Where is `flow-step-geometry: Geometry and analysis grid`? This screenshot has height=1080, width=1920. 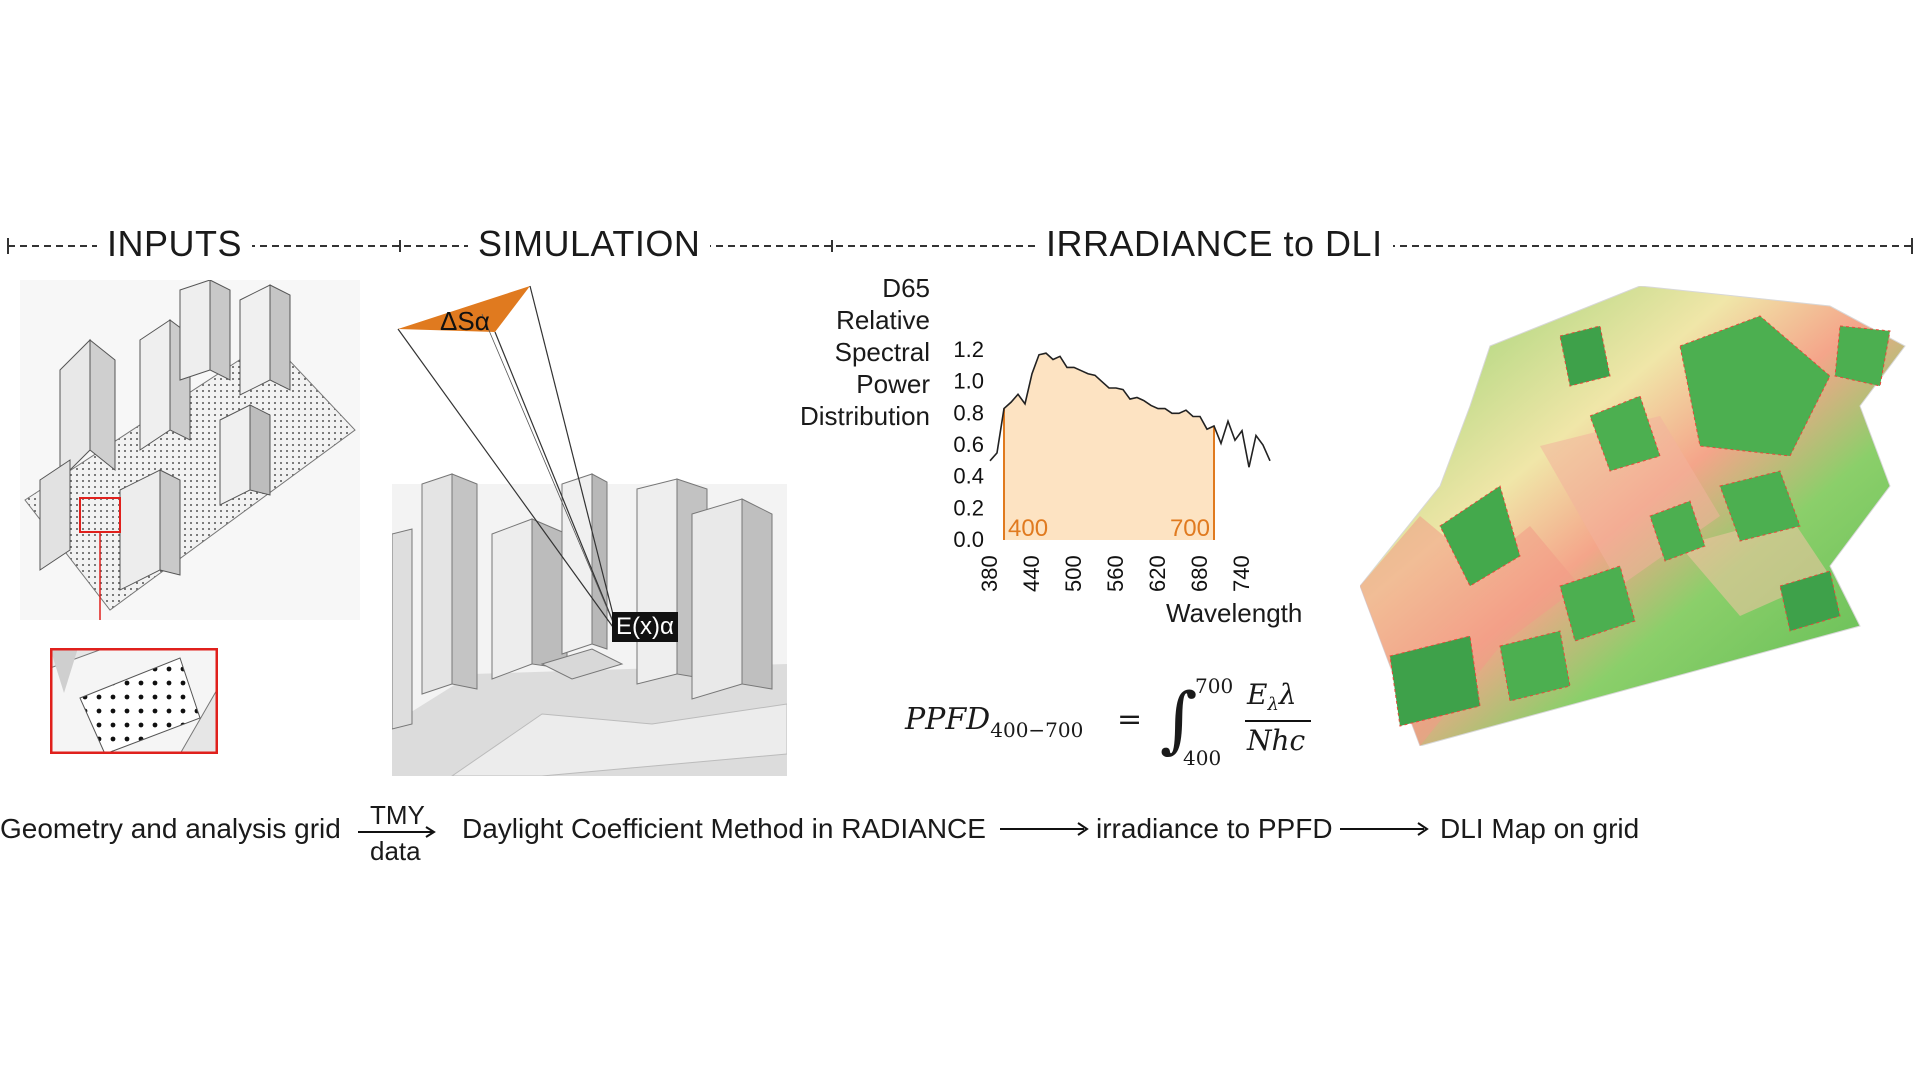 flow-step-geometry: Geometry and analysis grid is located at coordinates (170, 828).